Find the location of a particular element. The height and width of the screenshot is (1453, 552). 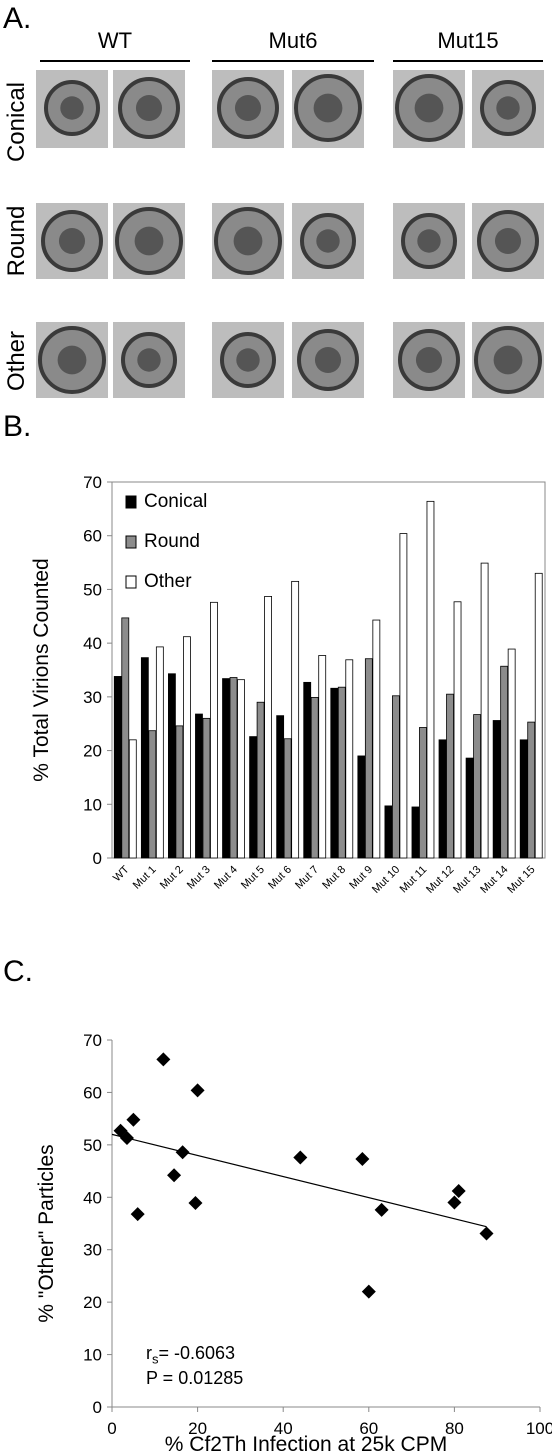

y-axis-title: % "Other" Particles is located at coordinates (46, 1233).